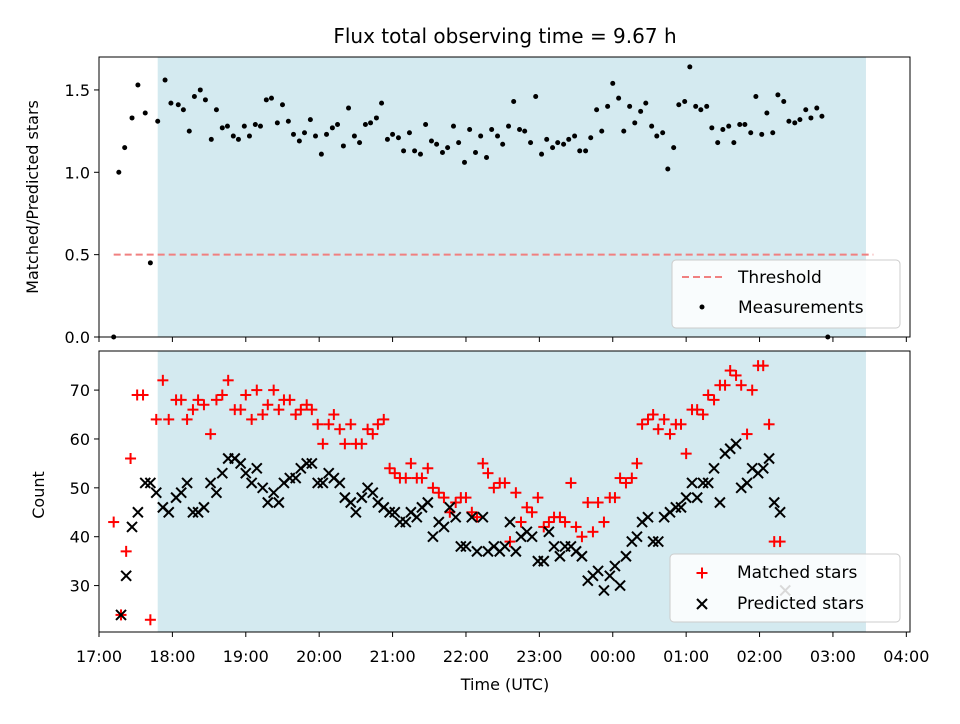 Image resolution: width=960 pixels, height=724 pixels. Describe the element at coordinates (172, 656) in the screenshot. I see `x-tick-label: 18:00` at that location.